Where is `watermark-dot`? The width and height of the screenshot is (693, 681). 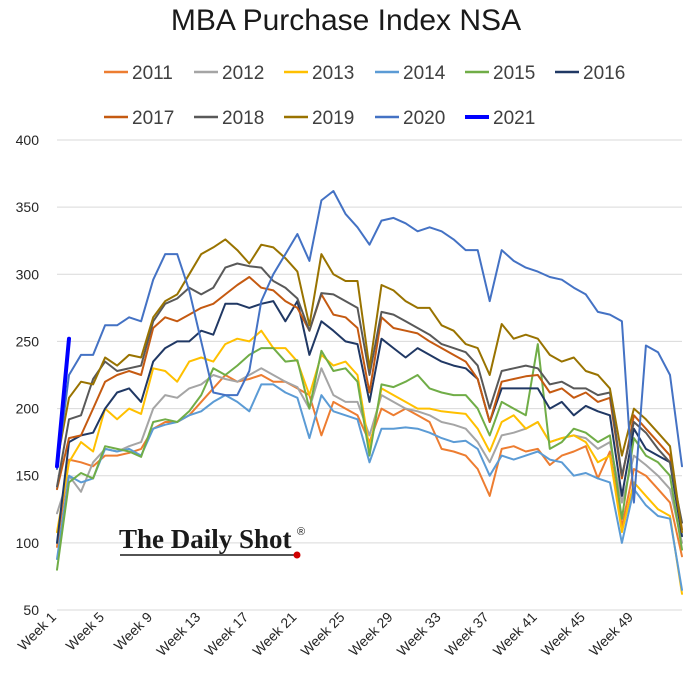
watermark-dot is located at coordinates (297, 555).